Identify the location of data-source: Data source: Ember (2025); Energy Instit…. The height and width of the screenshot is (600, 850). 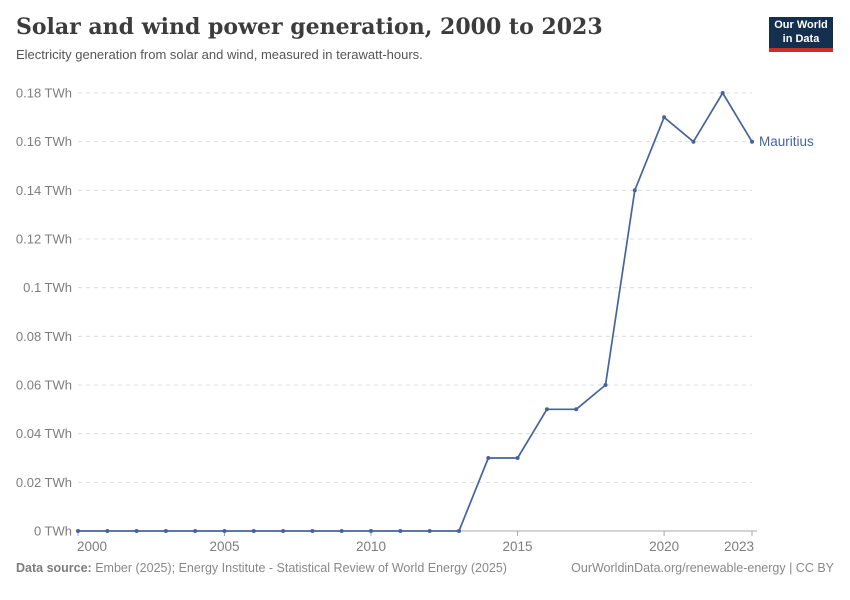
(261, 568).